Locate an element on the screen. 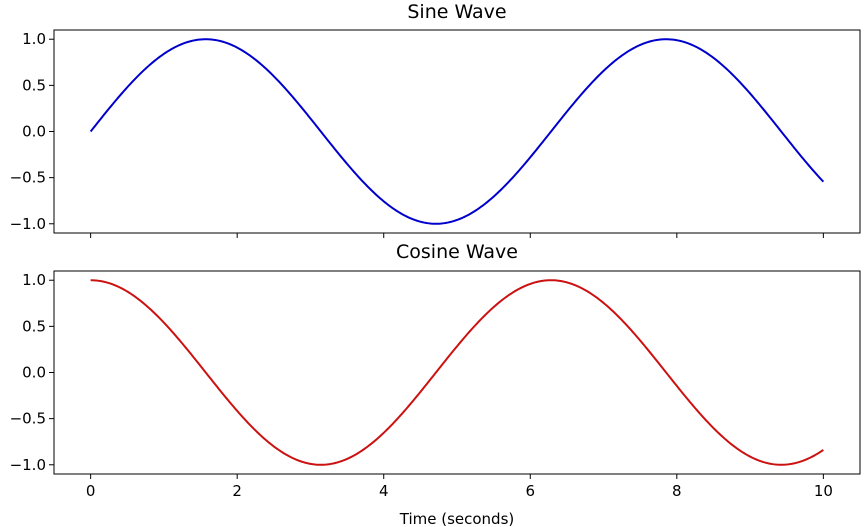 The image size is (866, 527). sine-wave-ytick-label: −0.5 is located at coordinates (28, 178).